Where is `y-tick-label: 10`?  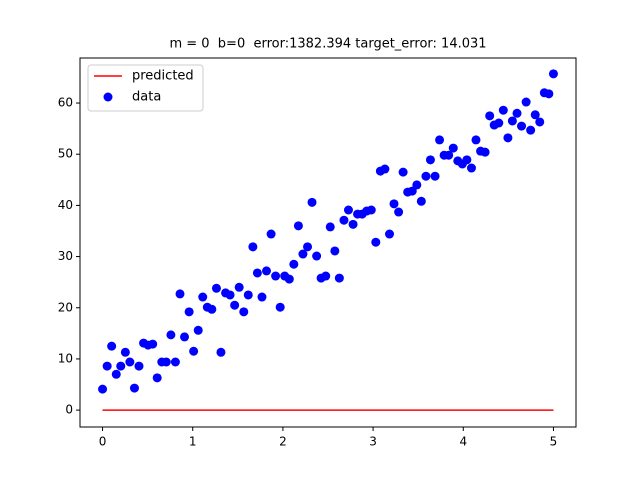
y-tick-label: 10 is located at coordinates (65, 358).